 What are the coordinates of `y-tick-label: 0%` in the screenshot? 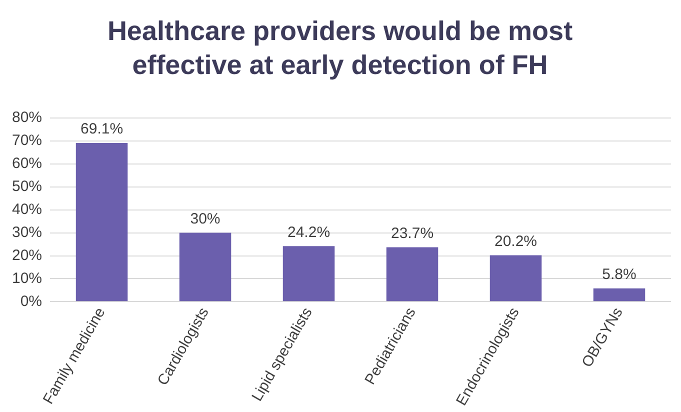 It's located at (31, 301).